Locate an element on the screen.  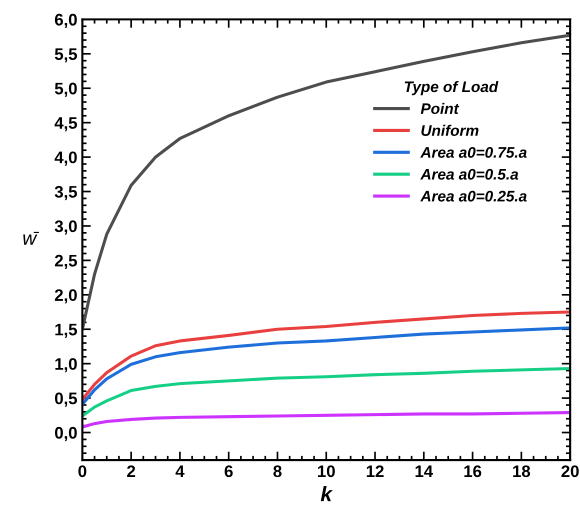
y-tick-label: 5,0 is located at coordinates (65, 89).